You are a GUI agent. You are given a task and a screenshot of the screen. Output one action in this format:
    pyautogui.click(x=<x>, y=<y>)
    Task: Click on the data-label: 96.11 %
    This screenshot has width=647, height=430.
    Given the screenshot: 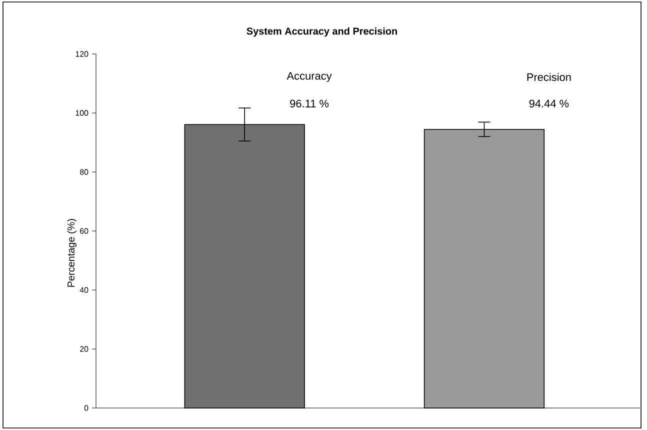 What is the action you would take?
    pyautogui.click(x=309, y=104)
    